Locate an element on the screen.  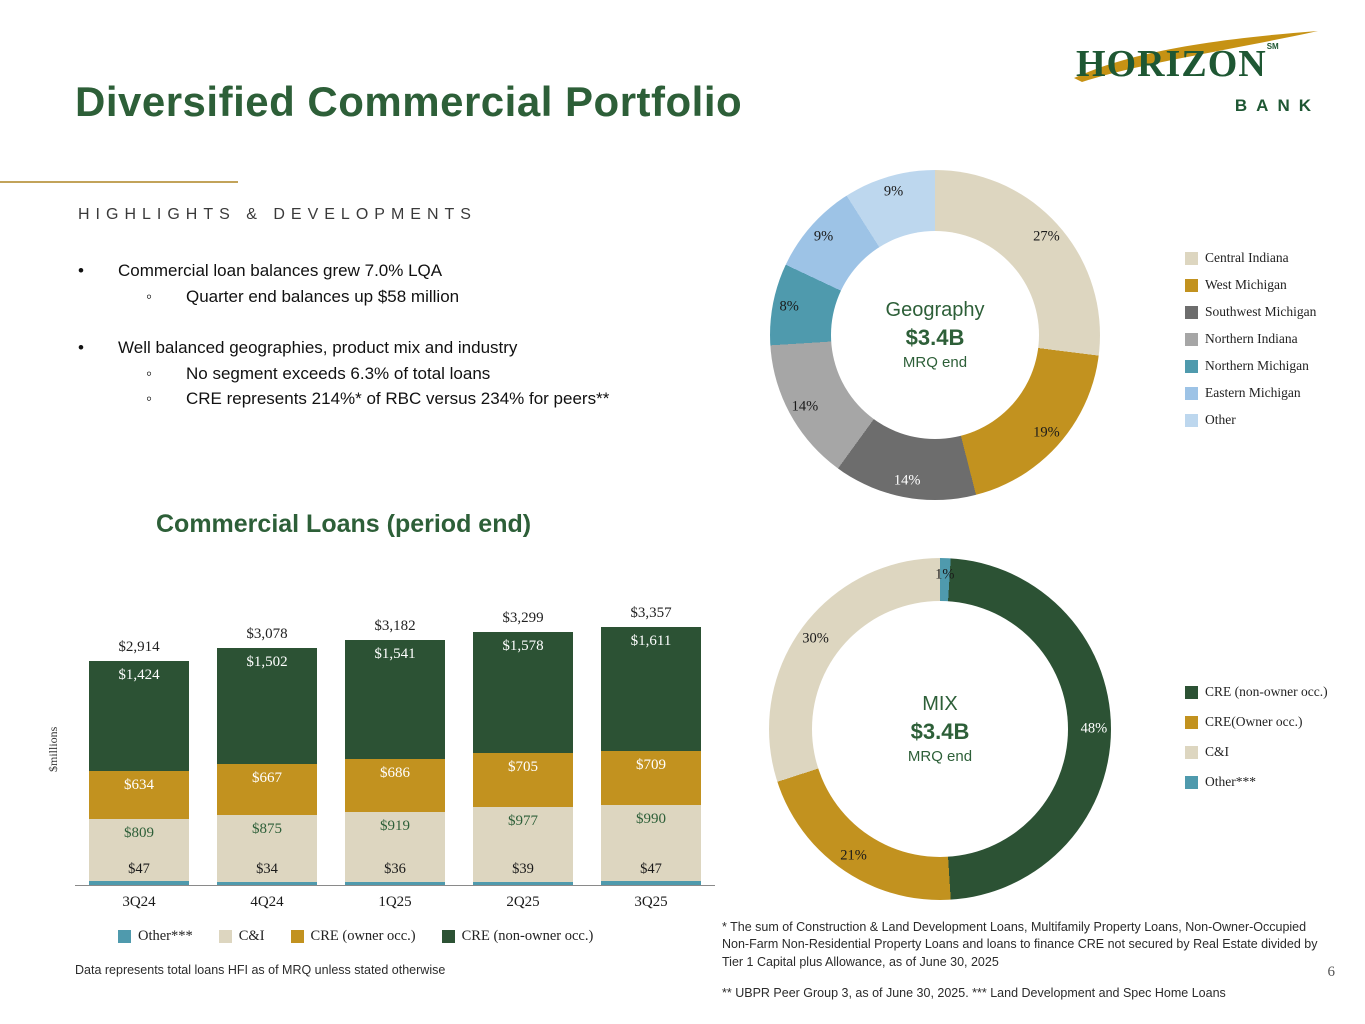
legend-item: Northern Indiana is located at coordinates (1250, 339).